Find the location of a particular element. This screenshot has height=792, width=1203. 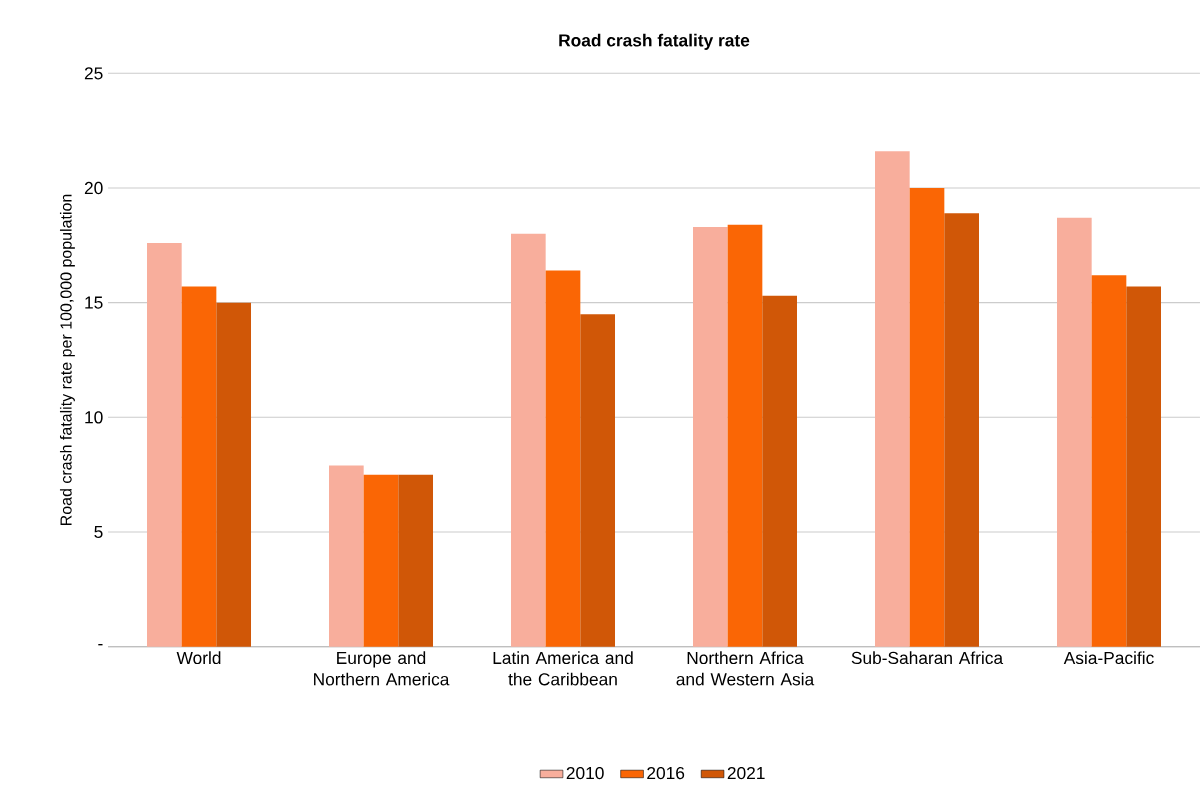

x-tick-label: World is located at coordinates (198, 658).